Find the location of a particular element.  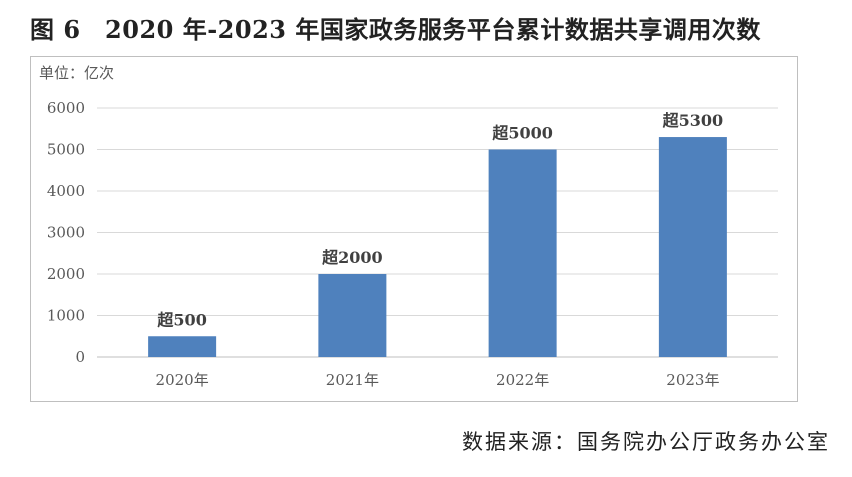

x-tick-label: 2023年 is located at coordinates (692, 380).